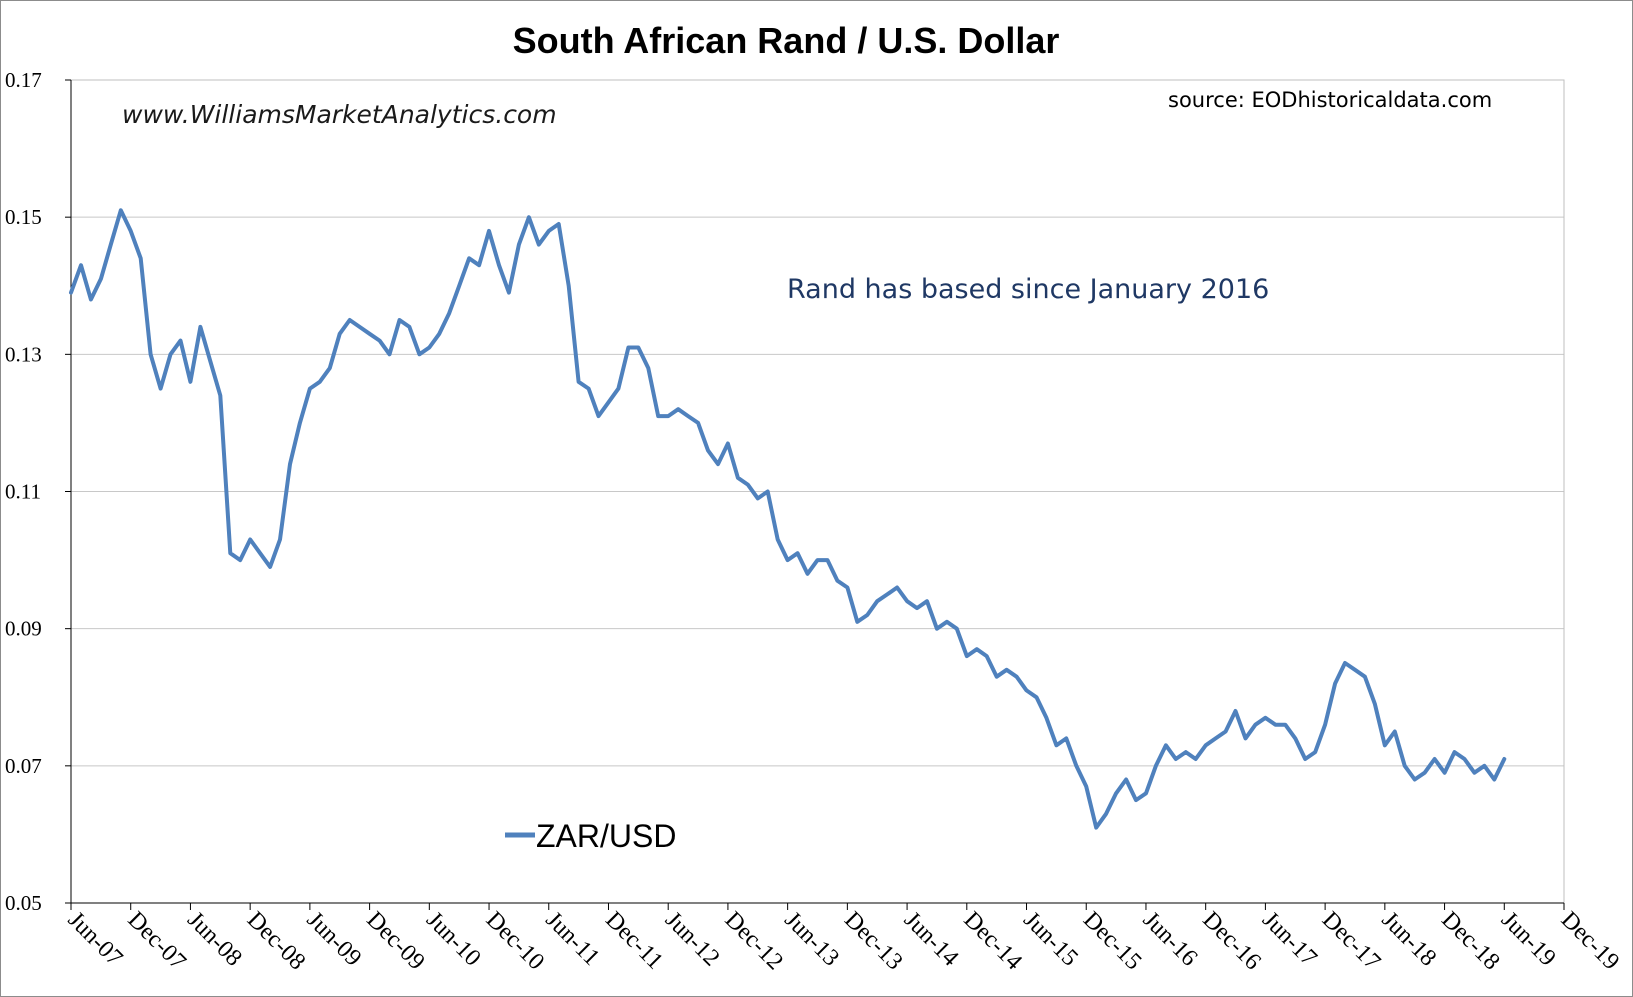 Image resolution: width=1633 pixels, height=997 pixels. I want to click on x-tick-label: Jun-09, so click(334, 939).